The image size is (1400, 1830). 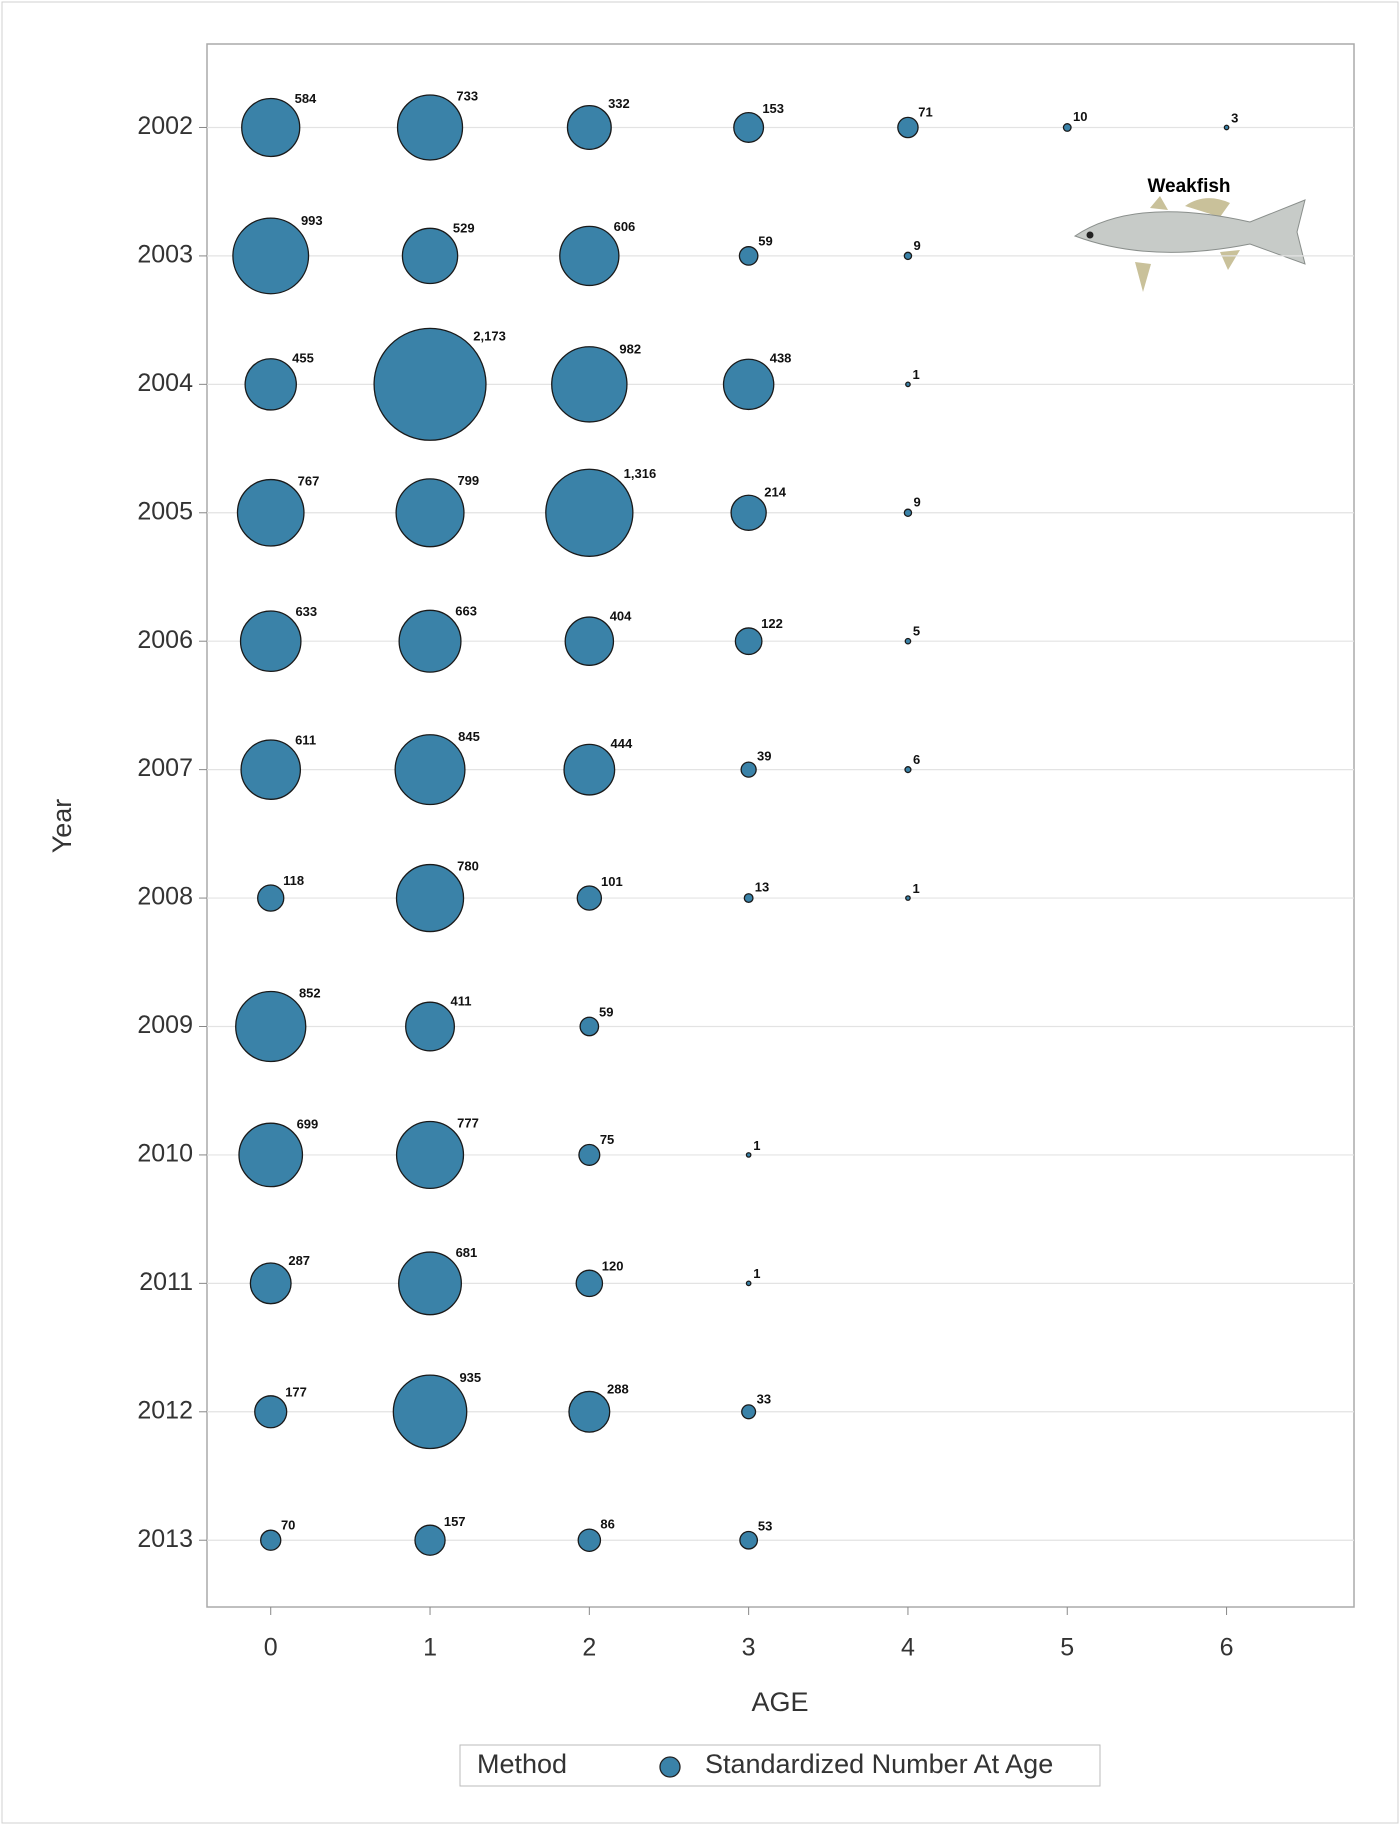 What do you see at coordinates (640, 473) in the screenshot?
I see `value-label: 1,316` at bounding box center [640, 473].